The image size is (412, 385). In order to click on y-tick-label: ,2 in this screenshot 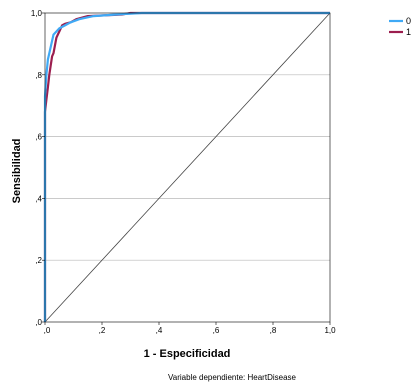, I will do `click(38, 260)`.